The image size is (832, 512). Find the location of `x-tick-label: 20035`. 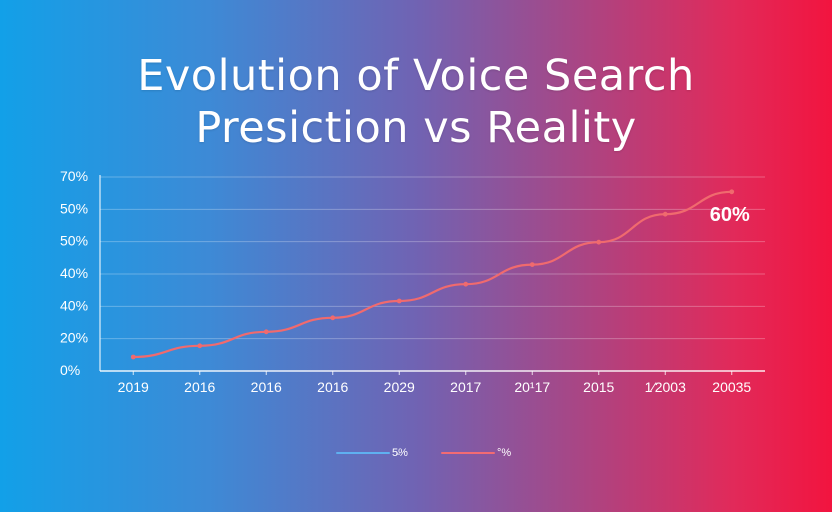

x-tick-label: 20035 is located at coordinates (731, 387).